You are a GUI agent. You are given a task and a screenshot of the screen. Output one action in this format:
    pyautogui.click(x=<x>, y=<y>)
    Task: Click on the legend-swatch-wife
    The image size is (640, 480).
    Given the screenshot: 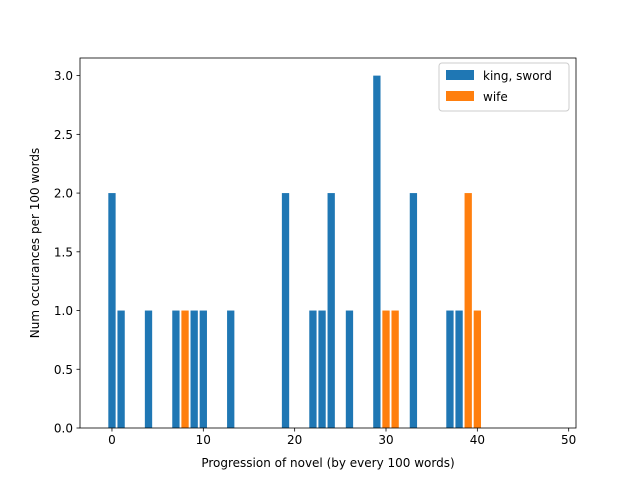 What is the action you would take?
    pyautogui.click(x=460, y=96)
    